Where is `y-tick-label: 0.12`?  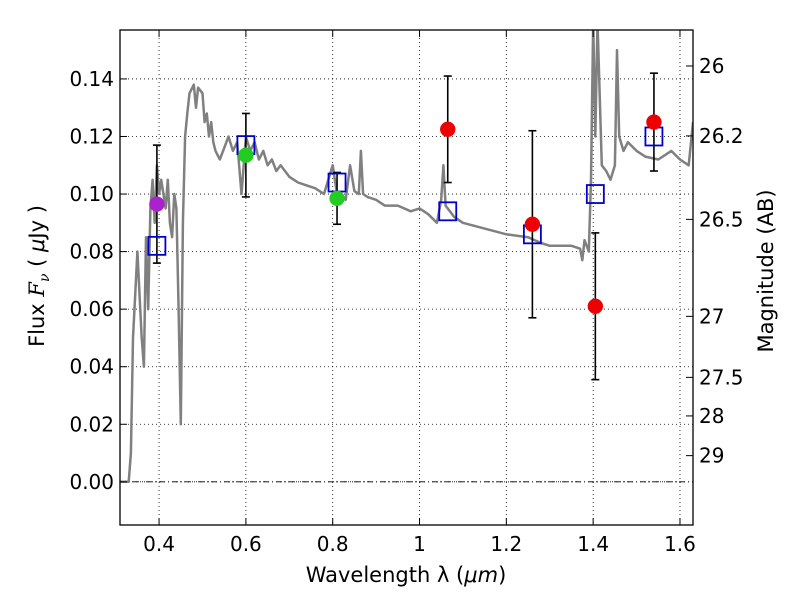
y-tick-label: 0.12 is located at coordinates (91, 136).